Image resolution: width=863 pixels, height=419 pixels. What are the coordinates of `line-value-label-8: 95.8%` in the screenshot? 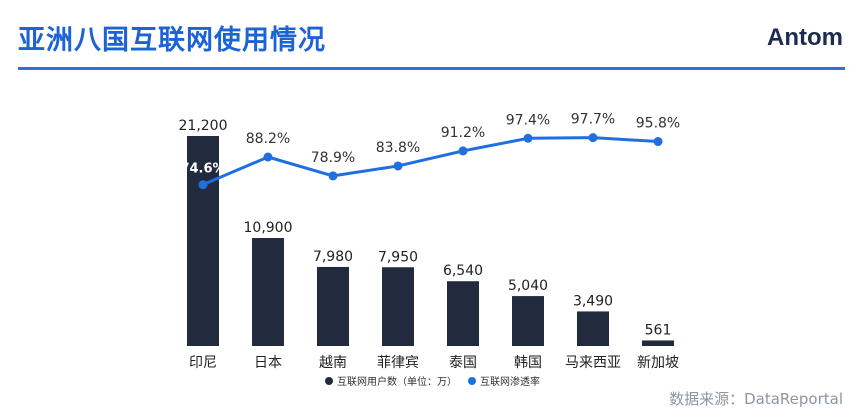 It's located at (658, 124).